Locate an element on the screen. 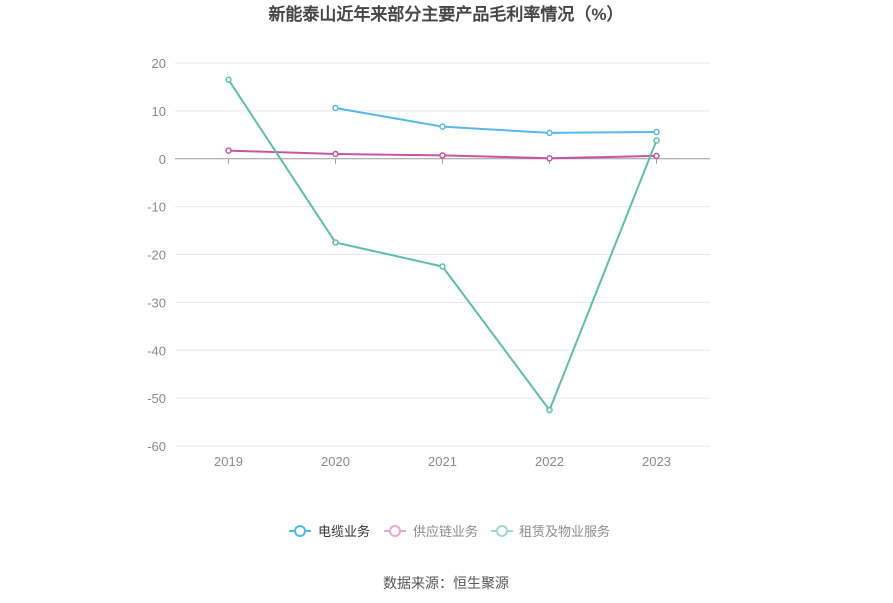 This screenshot has width=893, height=603. y-tick-label: -10 is located at coordinates (156, 207).